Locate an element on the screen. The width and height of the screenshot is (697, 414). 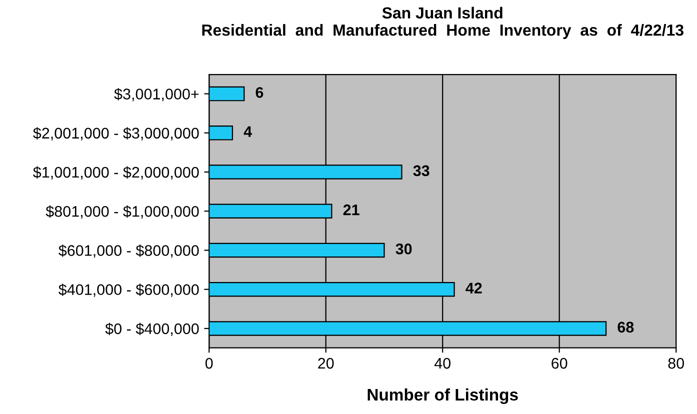
data-label: 68 is located at coordinates (626, 327).